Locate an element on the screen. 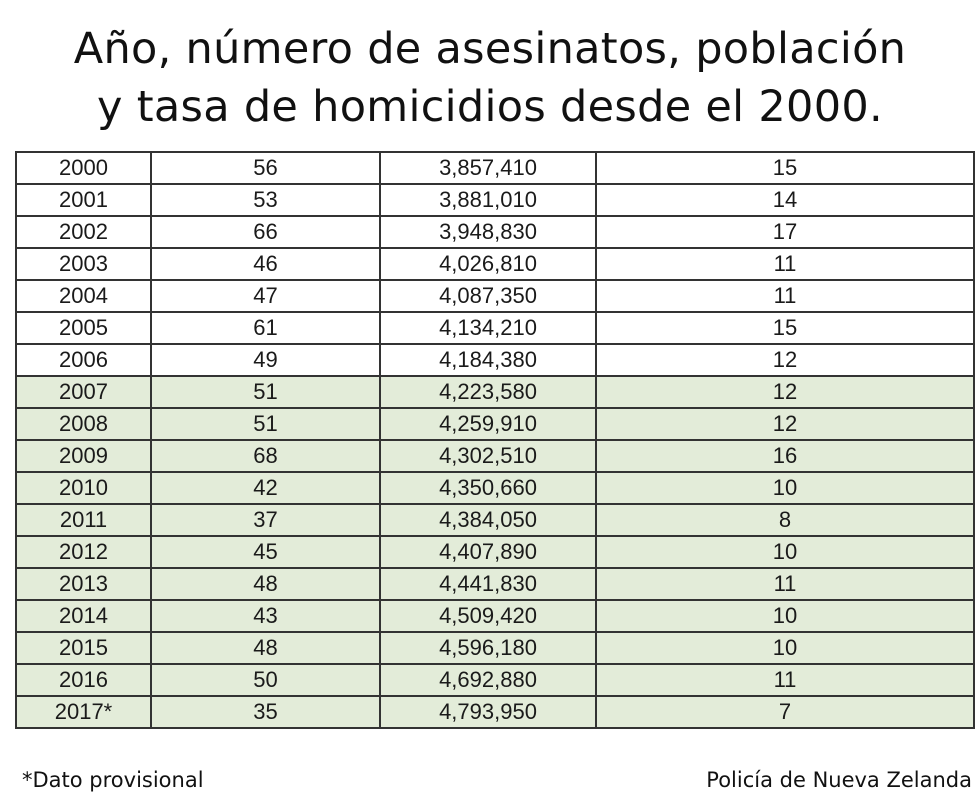 This screenshot has width=980, height=799. table-row: 2001 53 3,881,010 14 is located at coordinates (495, 200).